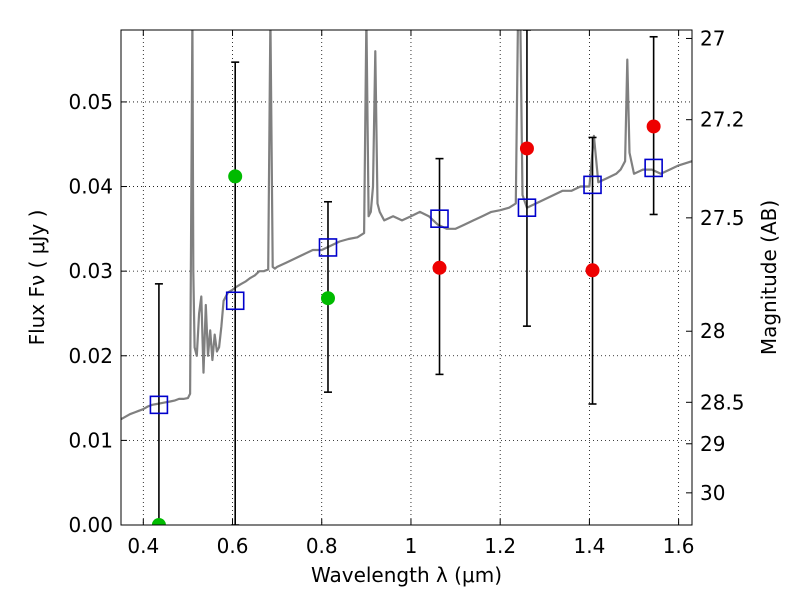  What do you see at coordinates (143, 546) in the screenshot?
I see `x-tick-label: 0.4` at bounding box center [143, 546].